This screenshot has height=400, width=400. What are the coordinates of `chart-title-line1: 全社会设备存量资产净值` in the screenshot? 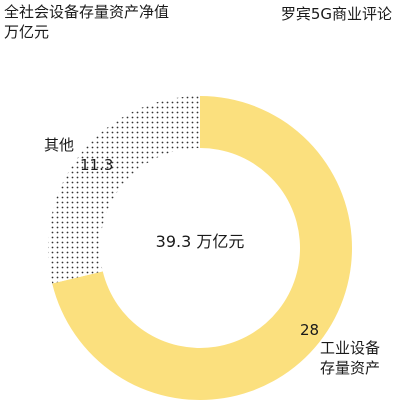 It's located at (87, 12).